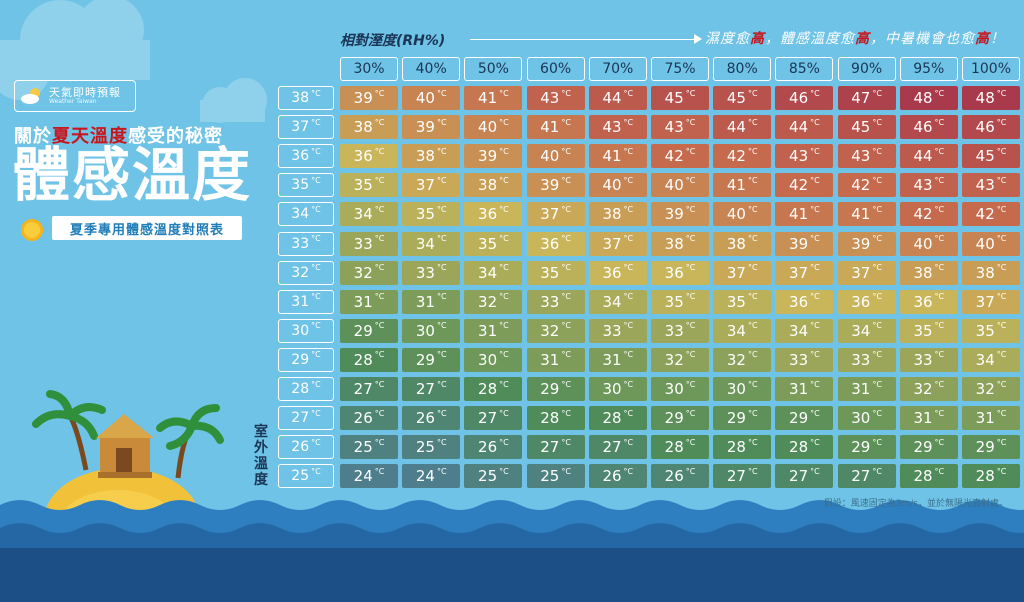 This screenshot has width=1024, height=602. What do you see at coordinates (584, 39) in the screenshot?
I see `arrow-line` at bounding box center [584, 39].